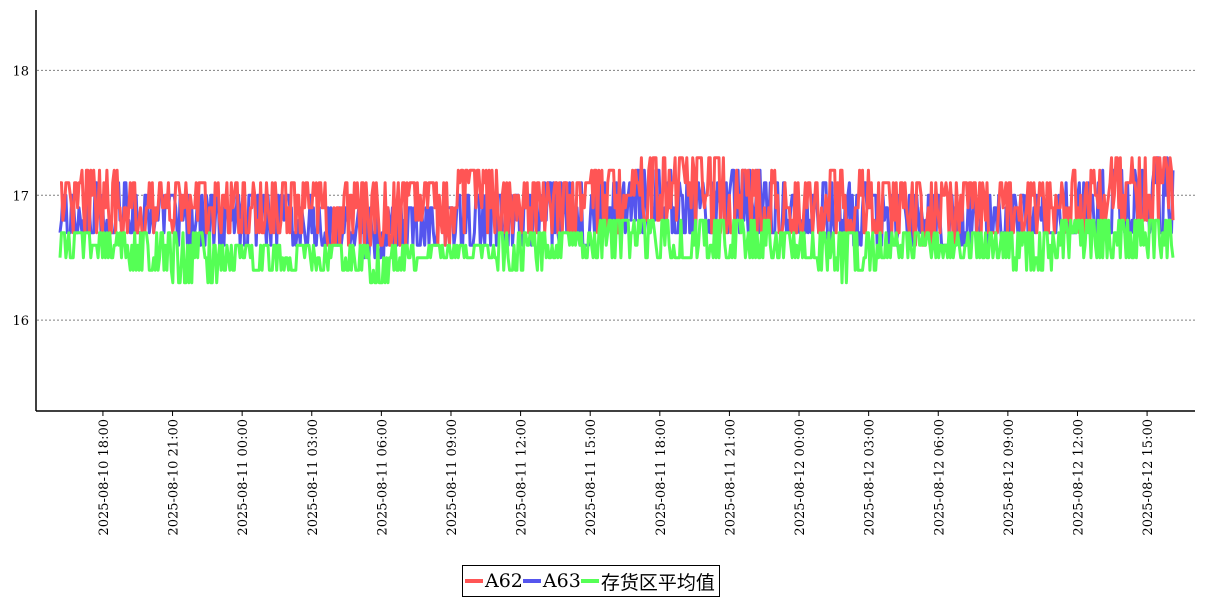  I want to click on legend: A62 A63 存货区平均值, so click(591, 581).